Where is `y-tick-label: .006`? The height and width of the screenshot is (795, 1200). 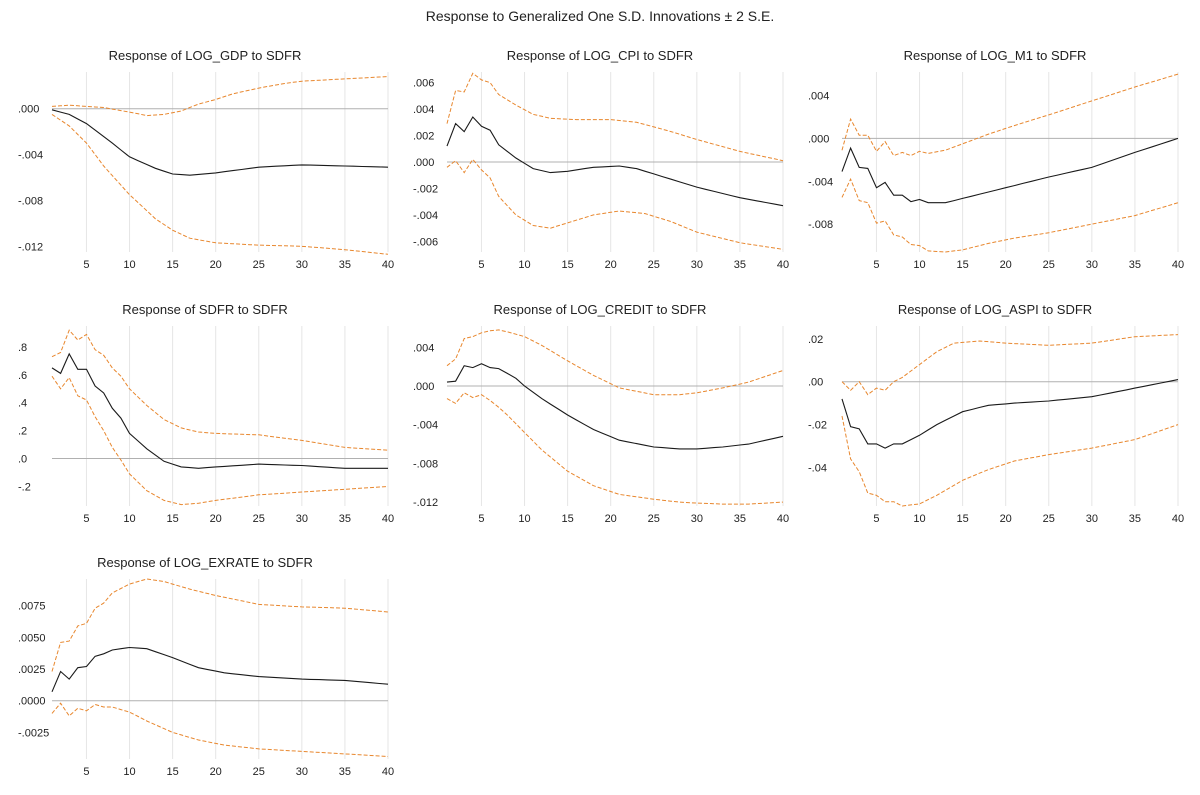
y-tick-label: .006 is located at coordinates (423, 84).